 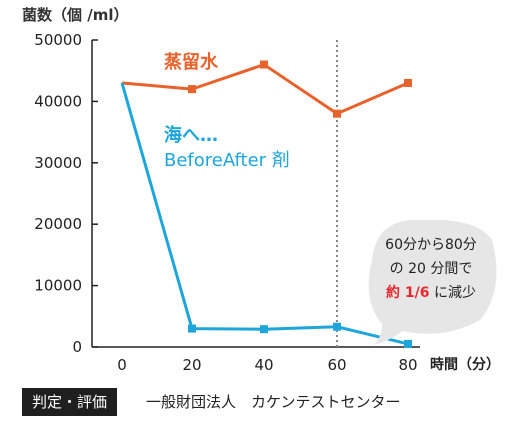 I want to click on series-label-distilled-water: 蒸留水, so click(x=191, y=62).